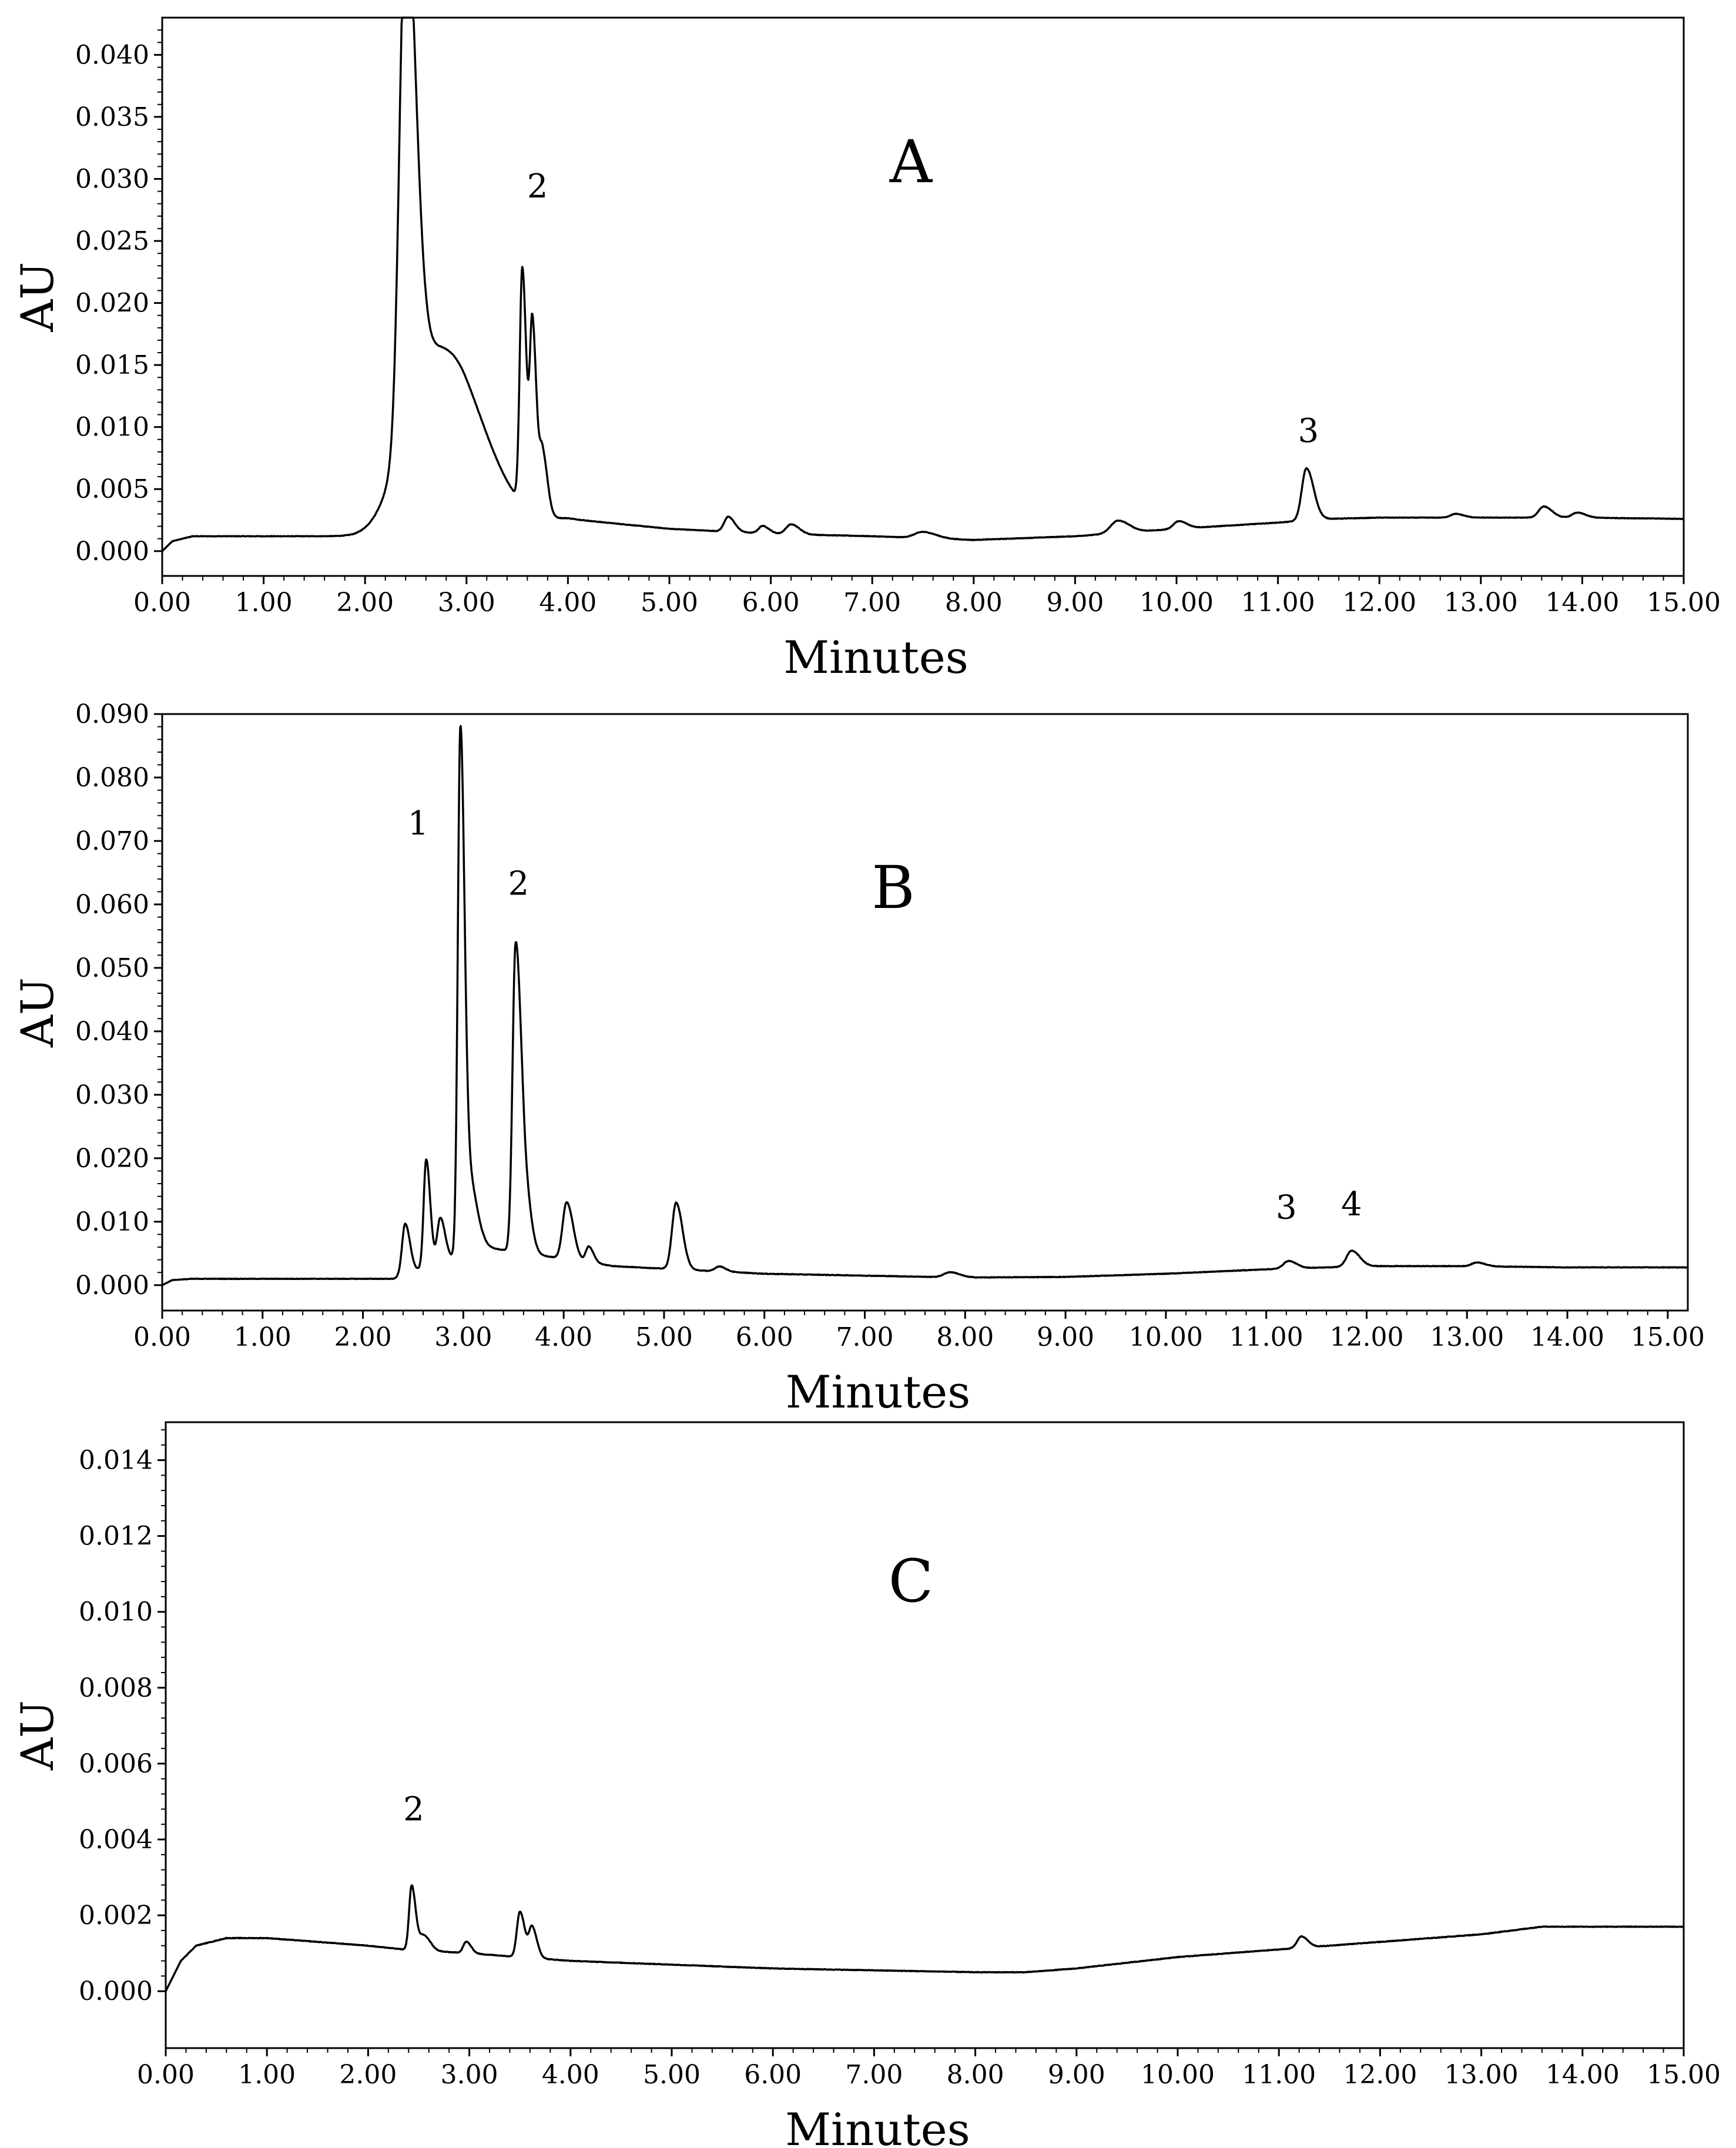  What do you see at coordinates (874, 2075) in the screenshot?
I see `panel-c-x-tick-label: 7.00` at bounding box center [874, 2075].